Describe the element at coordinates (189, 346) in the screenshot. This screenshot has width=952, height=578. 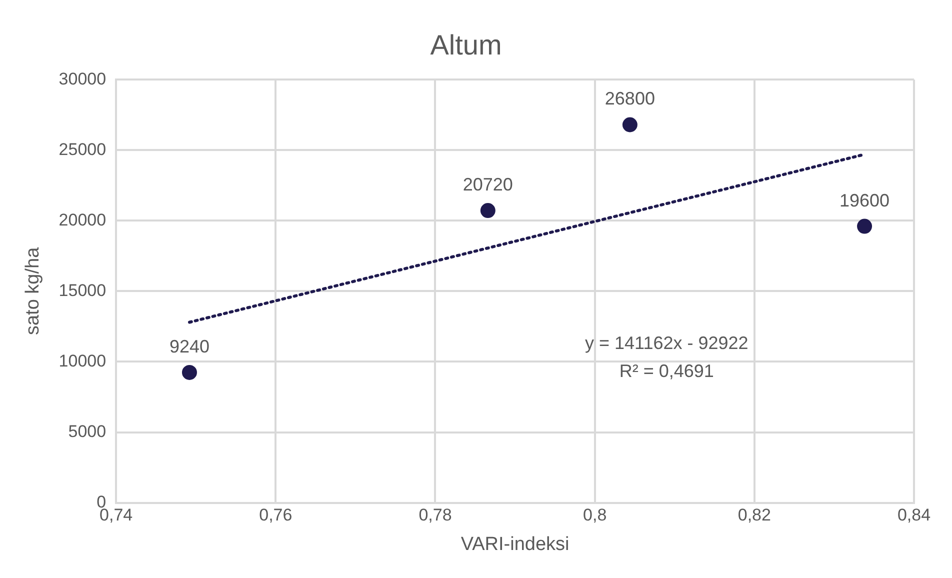
I see `data-label: 9240` at that location.